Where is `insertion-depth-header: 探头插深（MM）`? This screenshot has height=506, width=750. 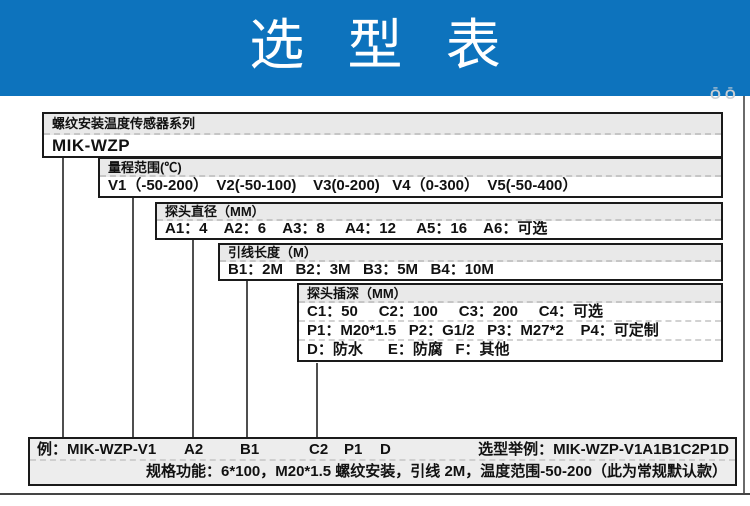 insertion-depth-header: 探头插深（MM） is located at coordinates (510, 294).